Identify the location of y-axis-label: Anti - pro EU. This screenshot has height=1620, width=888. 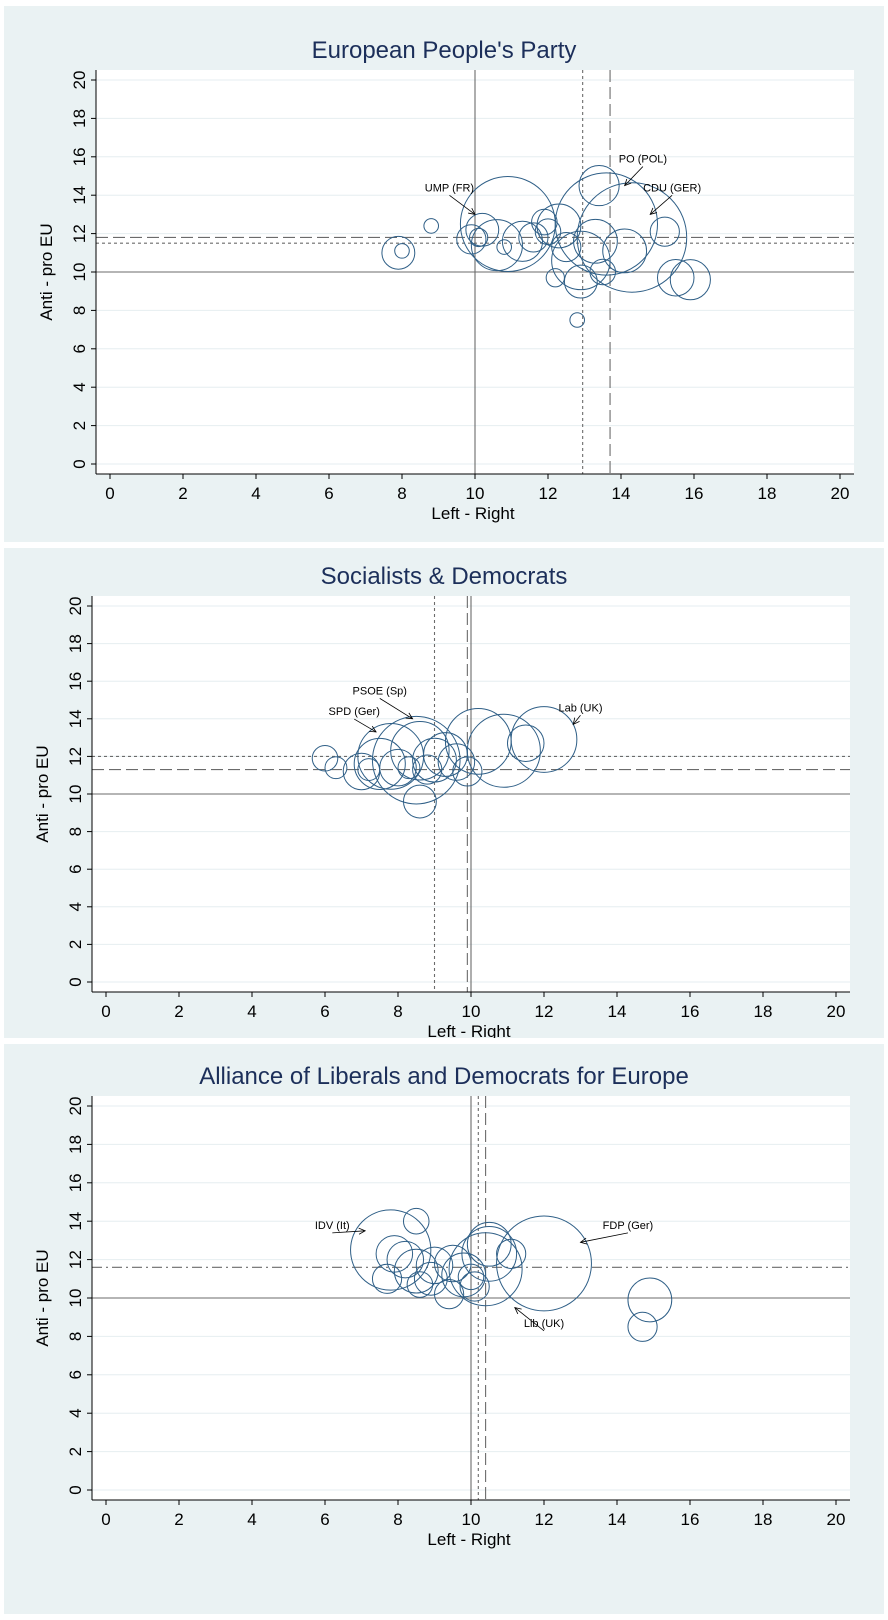
(42, 793).